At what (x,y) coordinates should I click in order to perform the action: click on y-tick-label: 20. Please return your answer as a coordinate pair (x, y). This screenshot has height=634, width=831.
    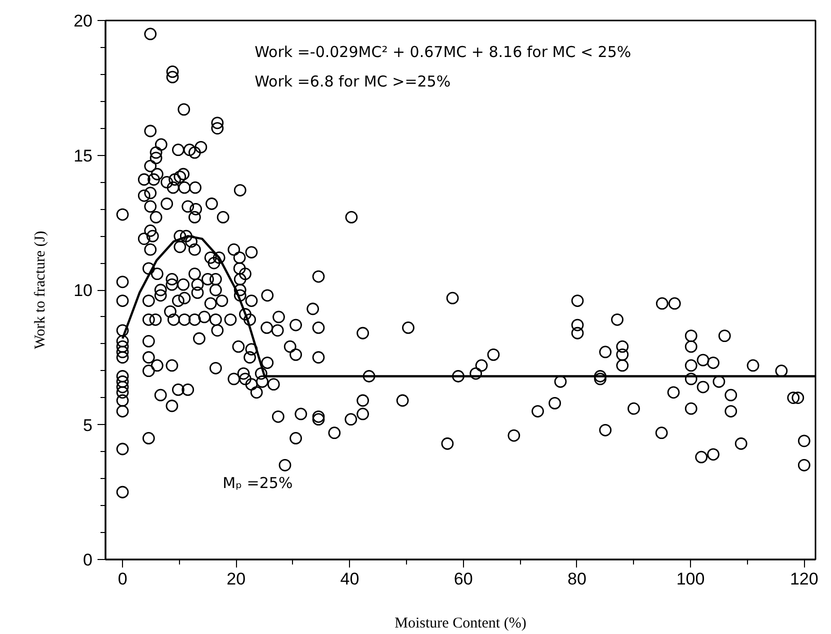
    Looking at the image, I should click on (83, 21).